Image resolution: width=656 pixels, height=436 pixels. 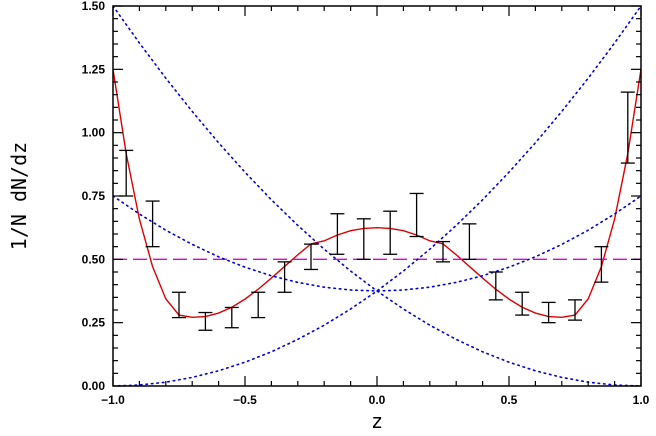 What do you see at coordinates (509, 400) in the screenshot?
I see `x-tick-label: 0.5` at bounding box center [509, 400].